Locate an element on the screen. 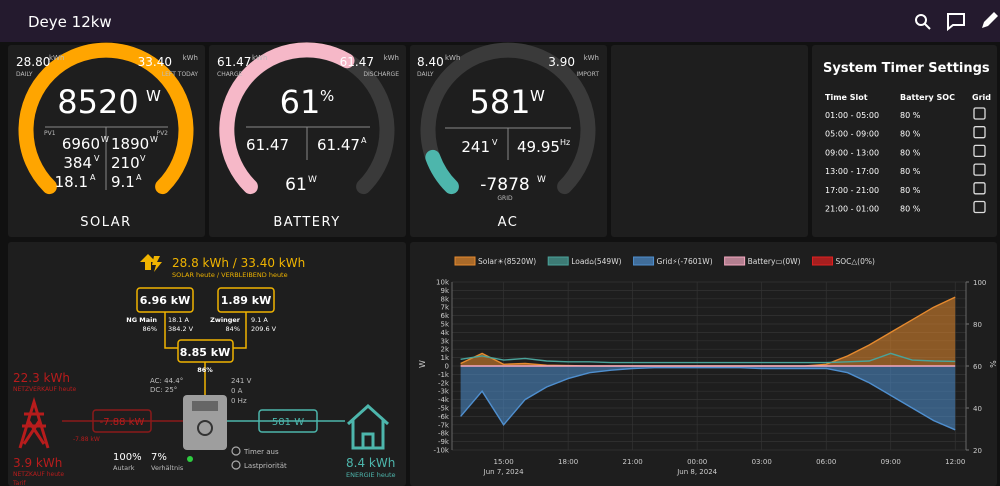 Image resolution: width=1000 pixels, height=486 pixels. battery-gauge is located at coordinates (287, 118).